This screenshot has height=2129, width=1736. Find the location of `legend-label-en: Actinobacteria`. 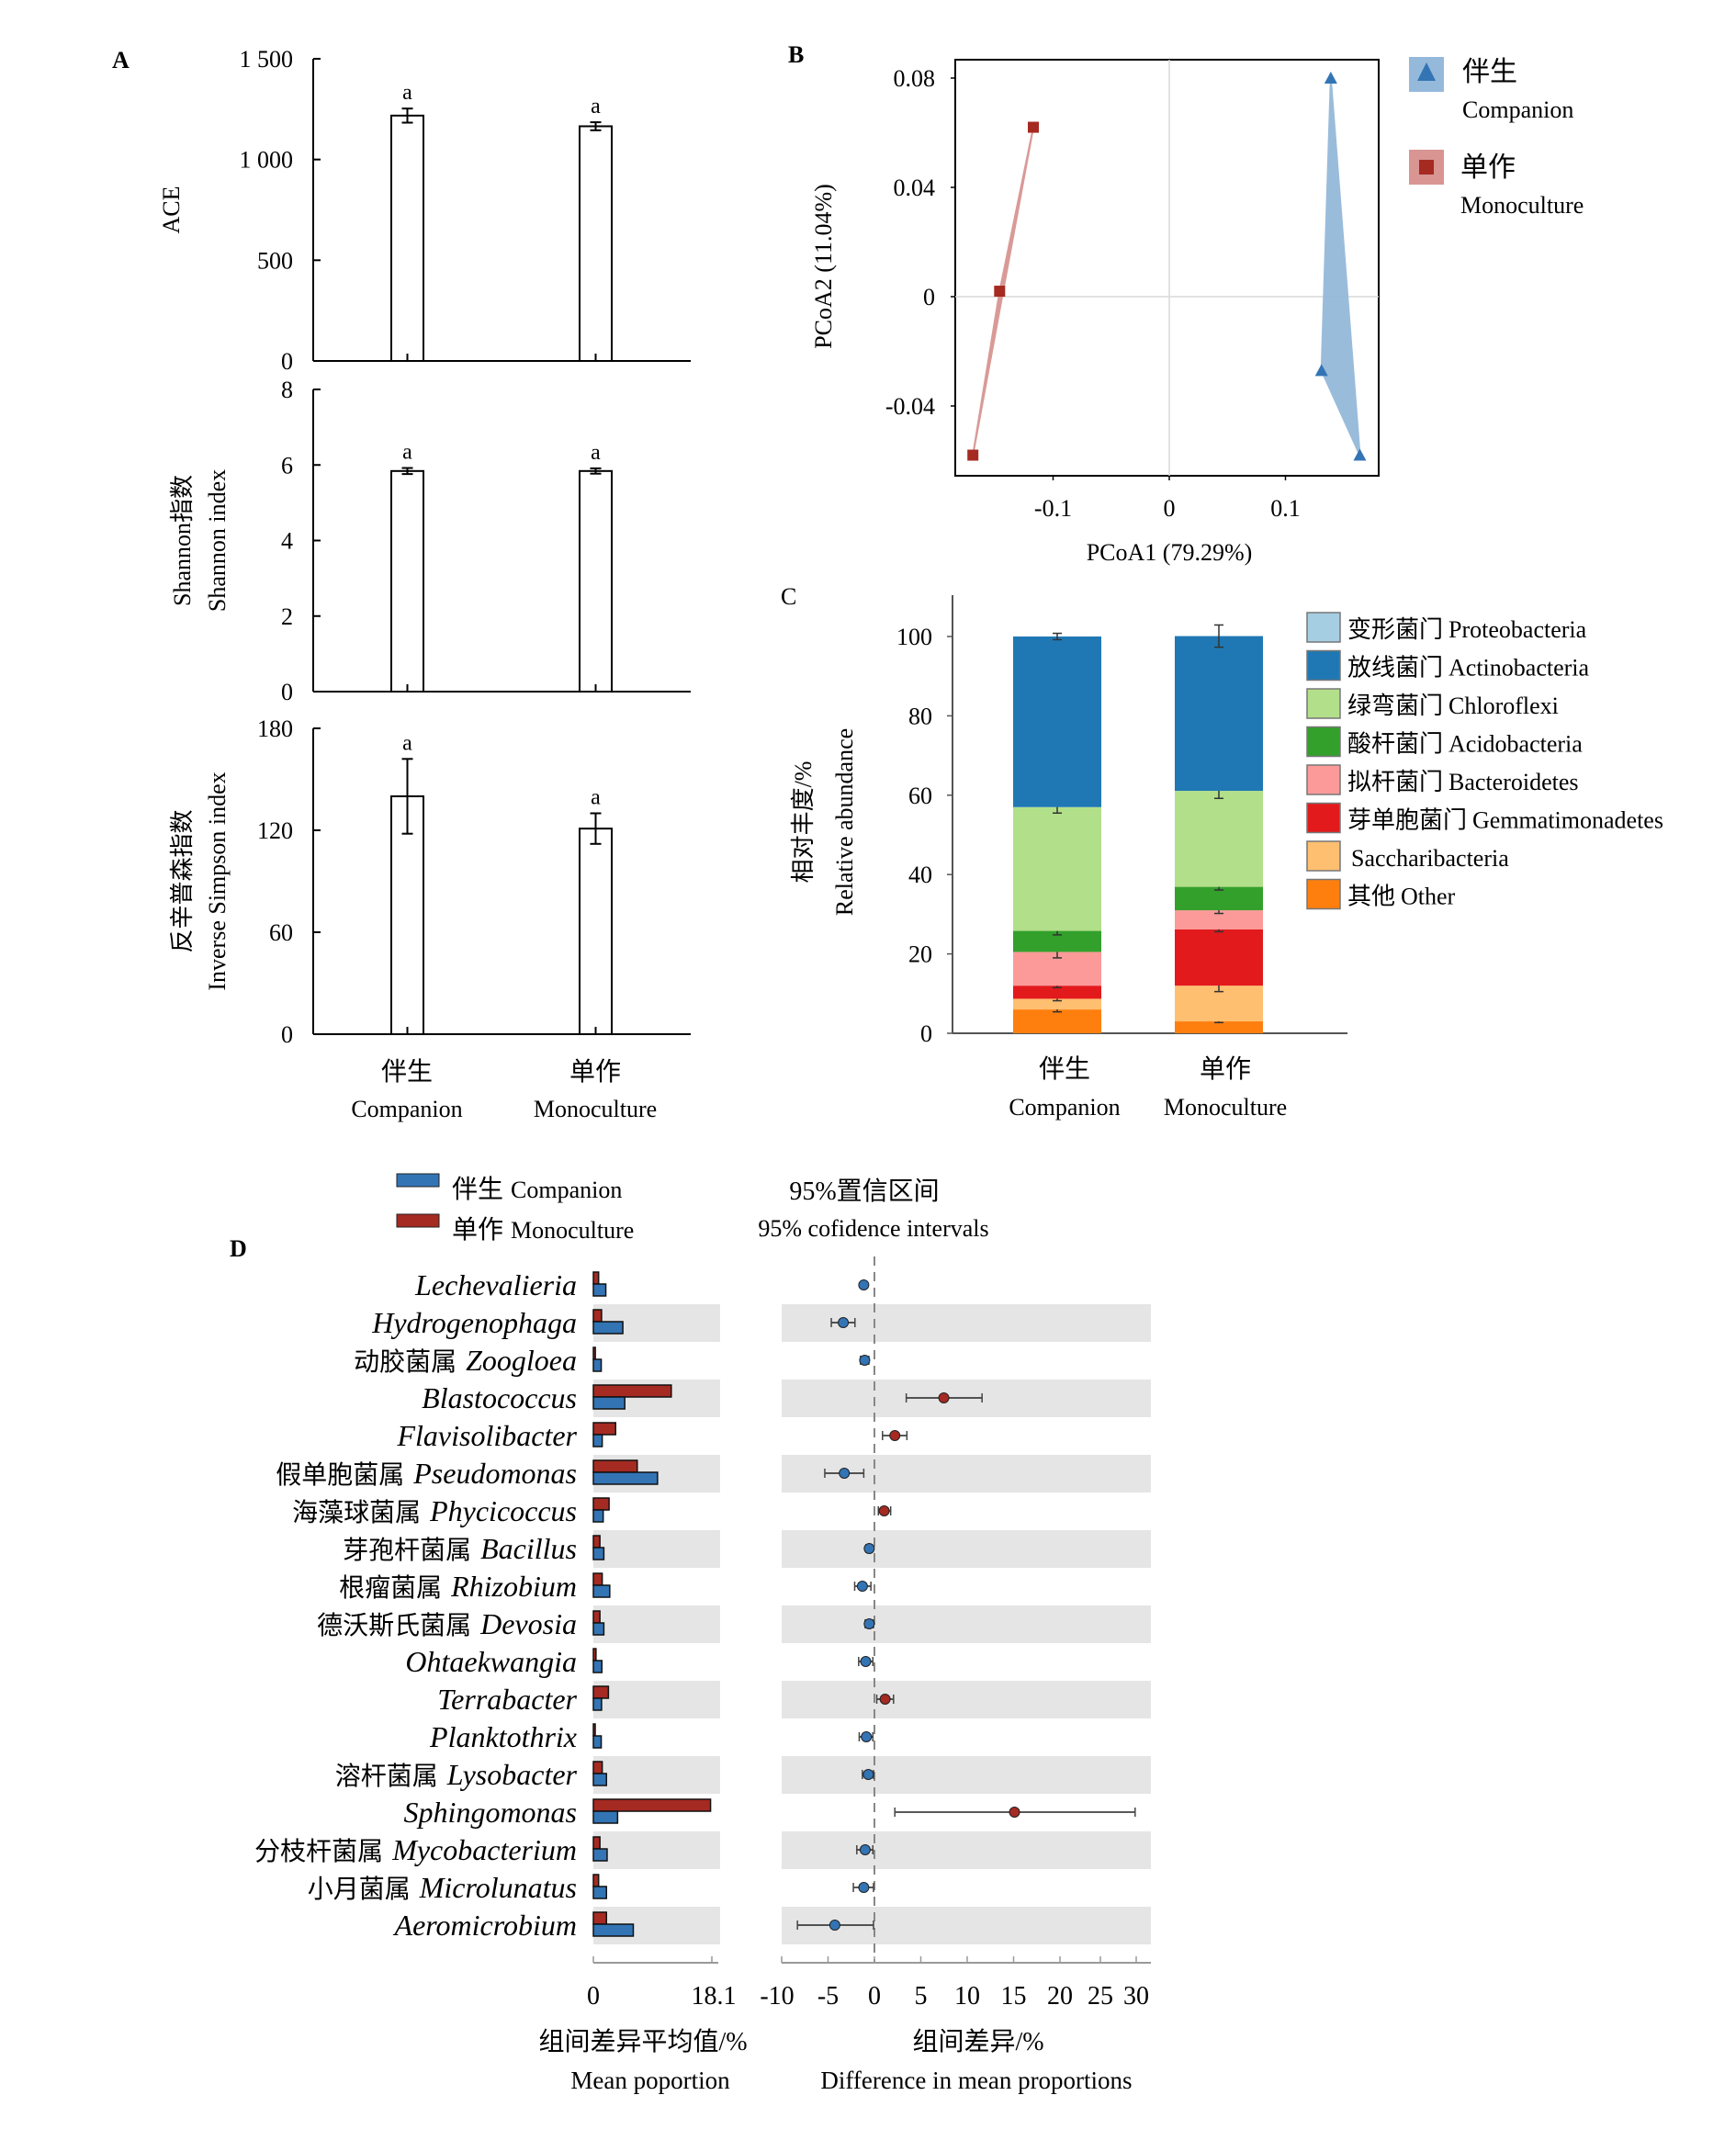

legend-label-en: Actinobacteria is located at coordinates (1519, 668).